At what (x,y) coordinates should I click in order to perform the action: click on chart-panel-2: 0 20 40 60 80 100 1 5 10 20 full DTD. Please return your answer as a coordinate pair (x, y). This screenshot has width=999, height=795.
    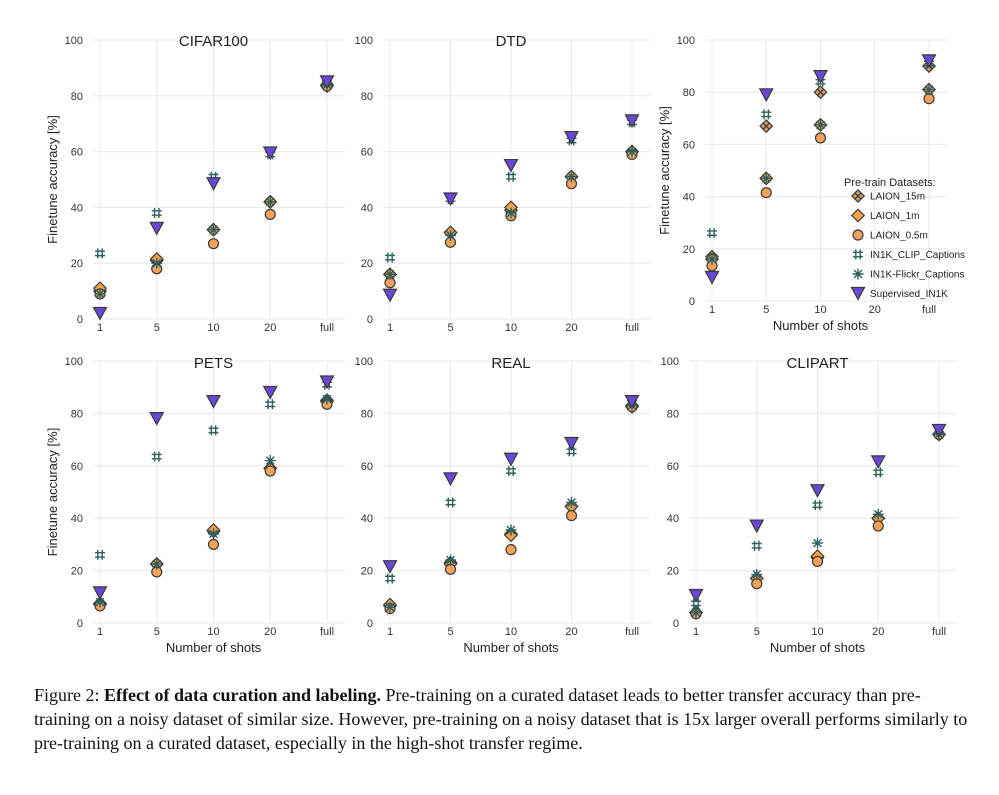
    Looking at the image, I should click on (502, 183).